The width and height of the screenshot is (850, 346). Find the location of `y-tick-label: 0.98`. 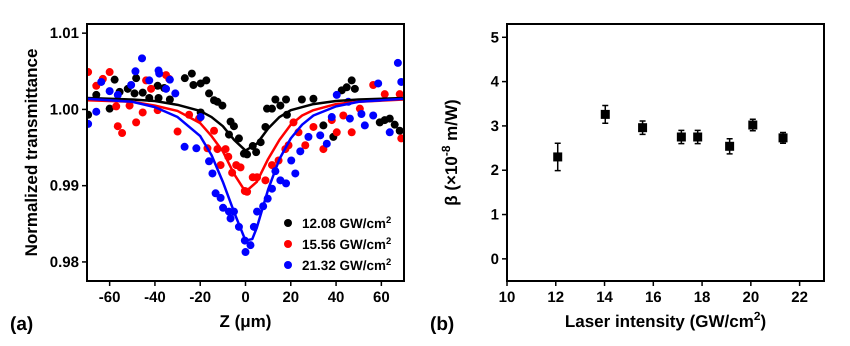

y-tick-label: 0.98 is located at coordinates (64, 262).